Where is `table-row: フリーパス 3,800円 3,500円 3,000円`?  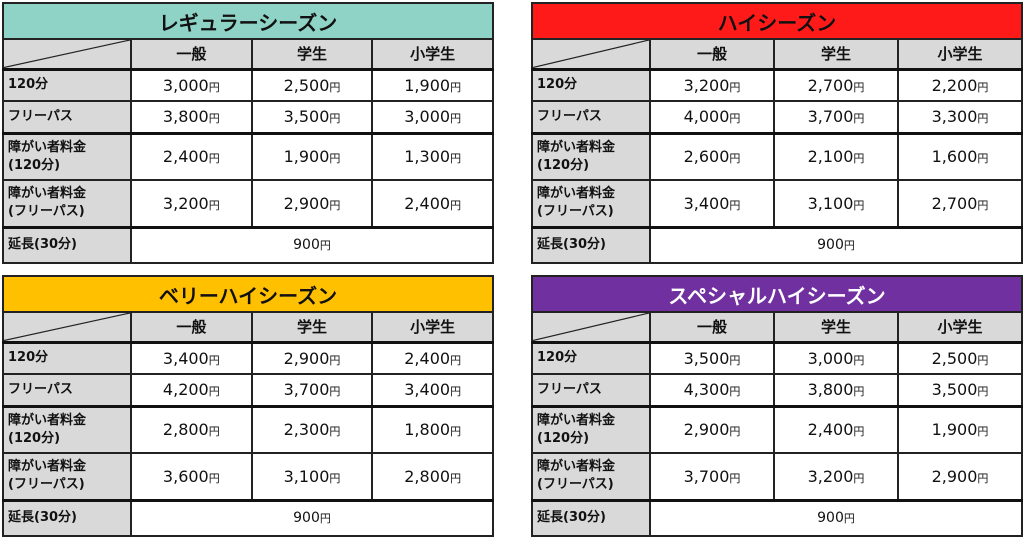
table-row: フリーパス 3,800円 3,500円 3,000円 is located at coordinates (248, 117).